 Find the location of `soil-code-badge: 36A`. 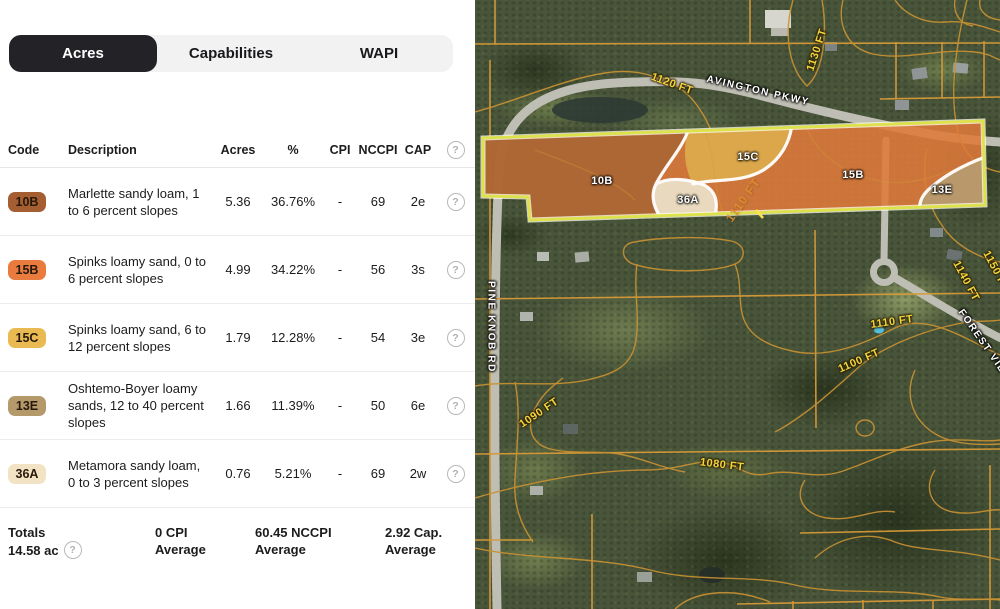

soil-code-badge: 36A is located at coordinates (27, 473).